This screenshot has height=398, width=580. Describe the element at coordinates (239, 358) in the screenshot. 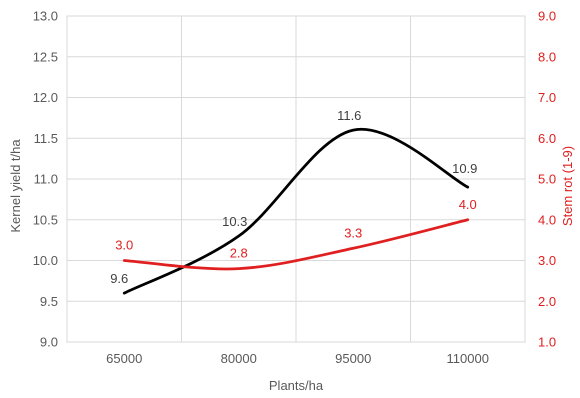

I see `x-tick-label: 80000` at that location.